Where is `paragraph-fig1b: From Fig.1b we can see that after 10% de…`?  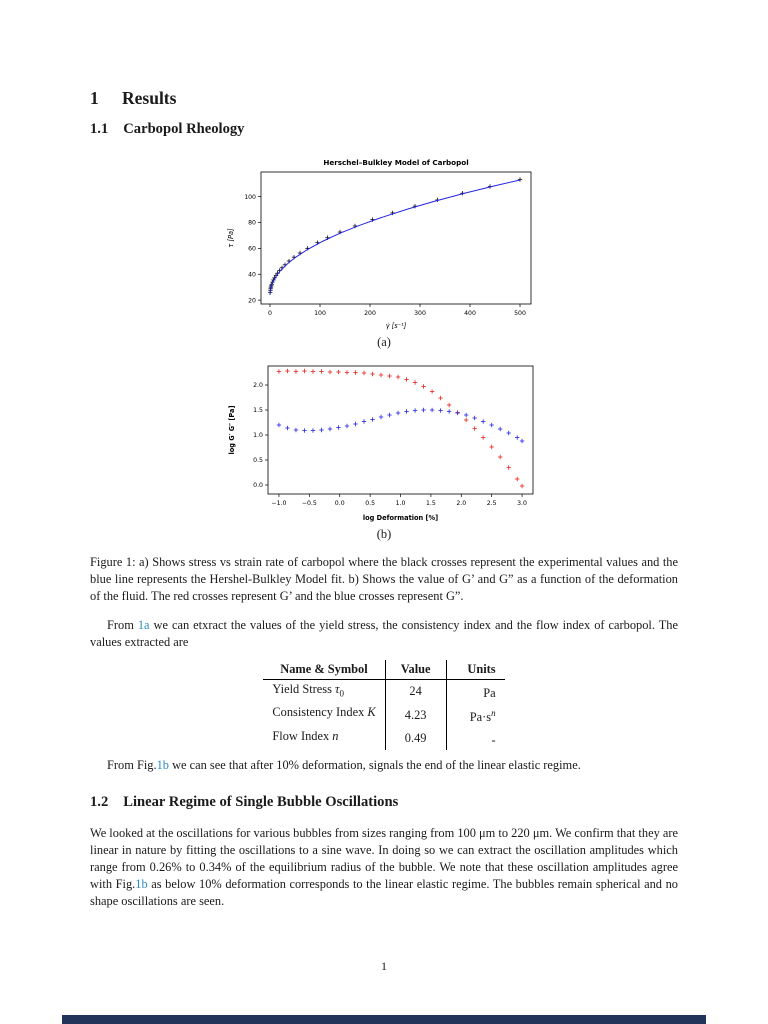
paragraph-fig1b: From Fig.1b we can see that after 10% de… is located at coordinates (384, 765).